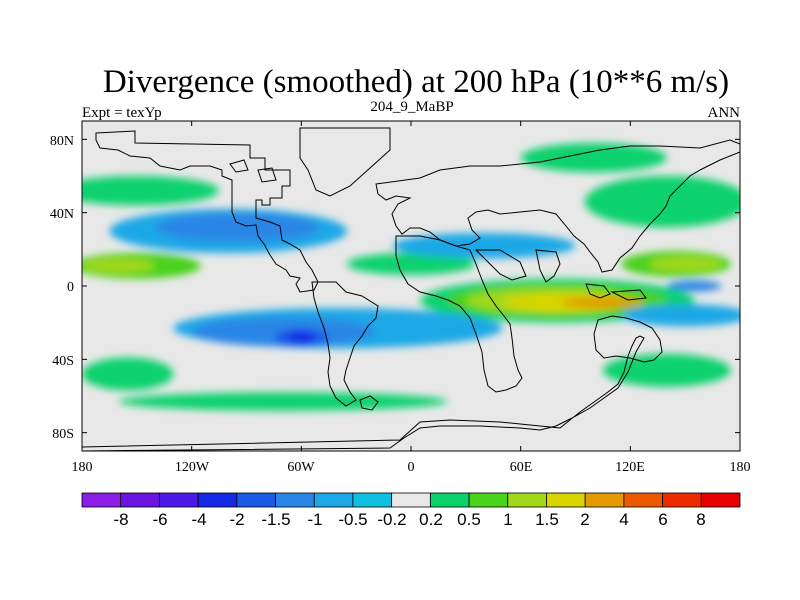  What do you see at coordinates (301, 467) in the screenshot?
I see `x-tick-60w: 60W` at bounding box center [301, 467].